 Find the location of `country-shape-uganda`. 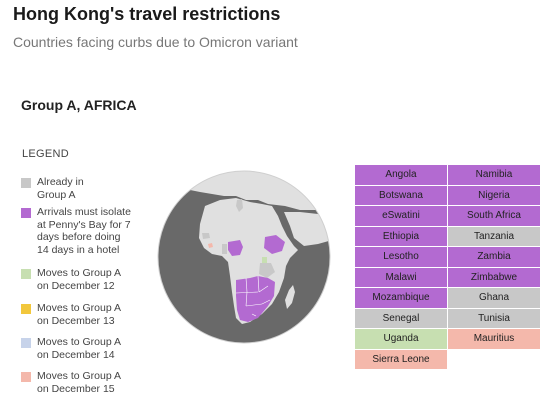

country-shape-uganda is located at coordinates (264, 260).